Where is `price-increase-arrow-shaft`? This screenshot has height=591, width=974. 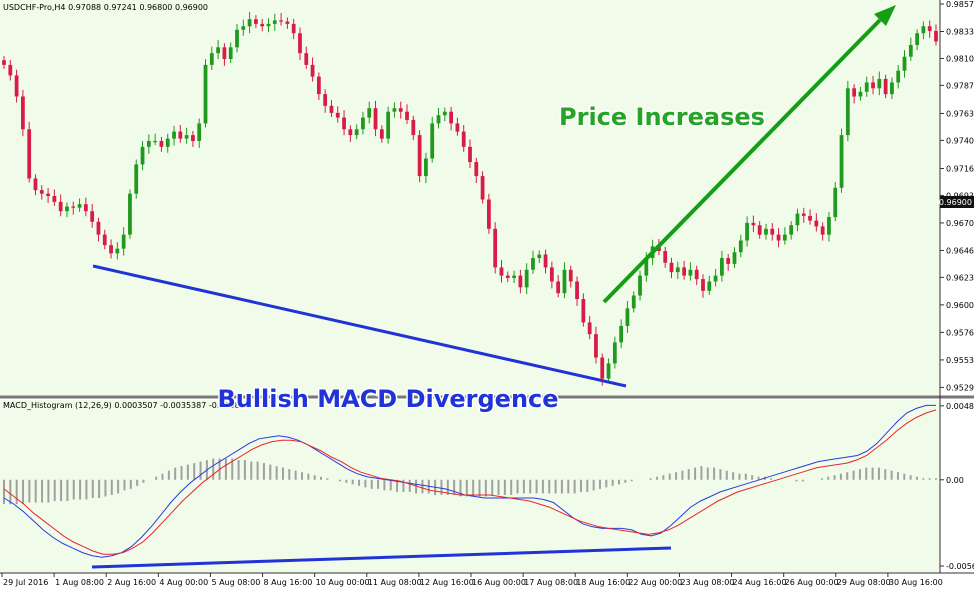 price-increase-arrow-shaft is located at coordinates (742, 161).